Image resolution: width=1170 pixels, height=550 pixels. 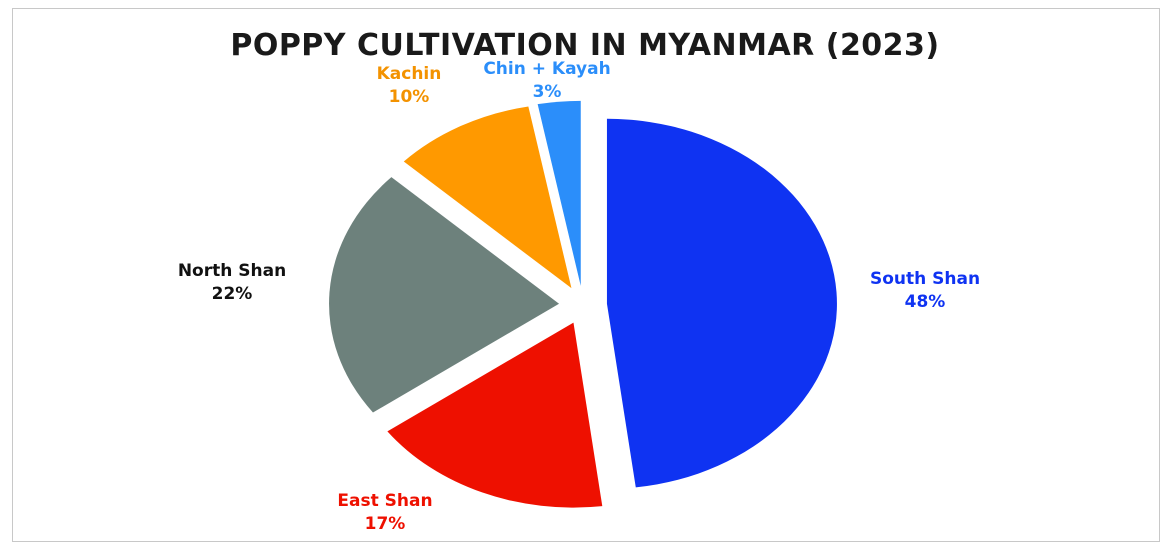 I want to click on slice-value: 22%, so click(x=232, y=294).